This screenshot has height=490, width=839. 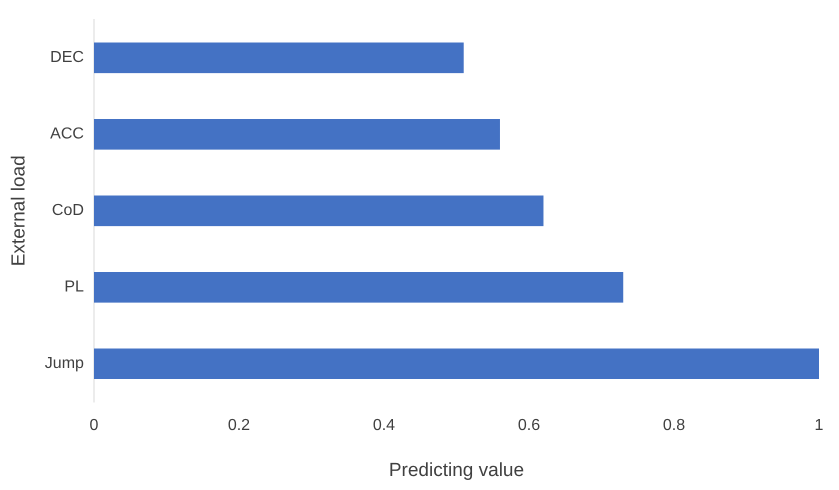 I want to click on x-tick-label: 0, so click(x=93, y=425).